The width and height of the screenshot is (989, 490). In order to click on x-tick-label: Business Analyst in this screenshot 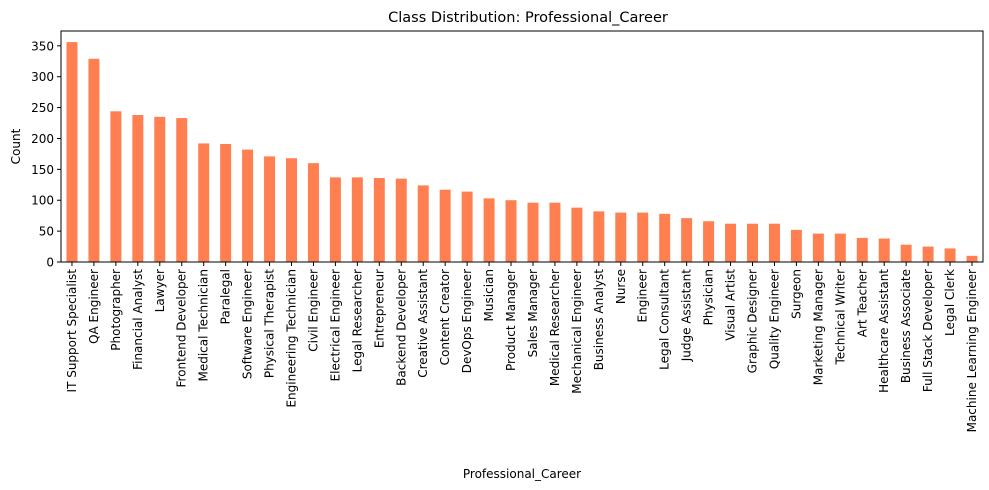, I will do `click(599, 320)`.